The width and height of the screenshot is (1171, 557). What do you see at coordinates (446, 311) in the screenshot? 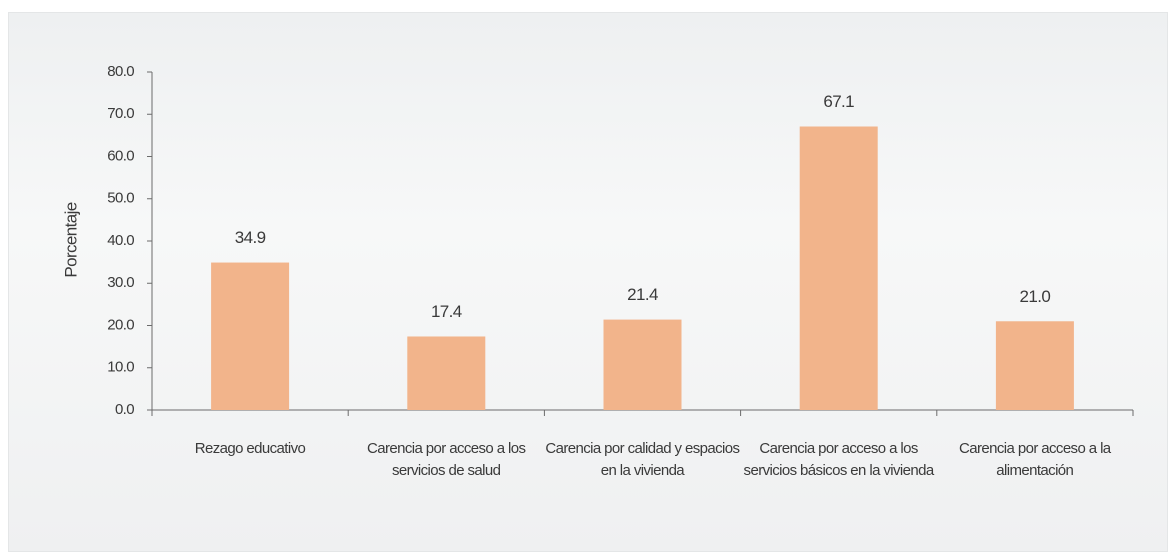
I see `data-label: 17.4` at bounding box center [446, 311].